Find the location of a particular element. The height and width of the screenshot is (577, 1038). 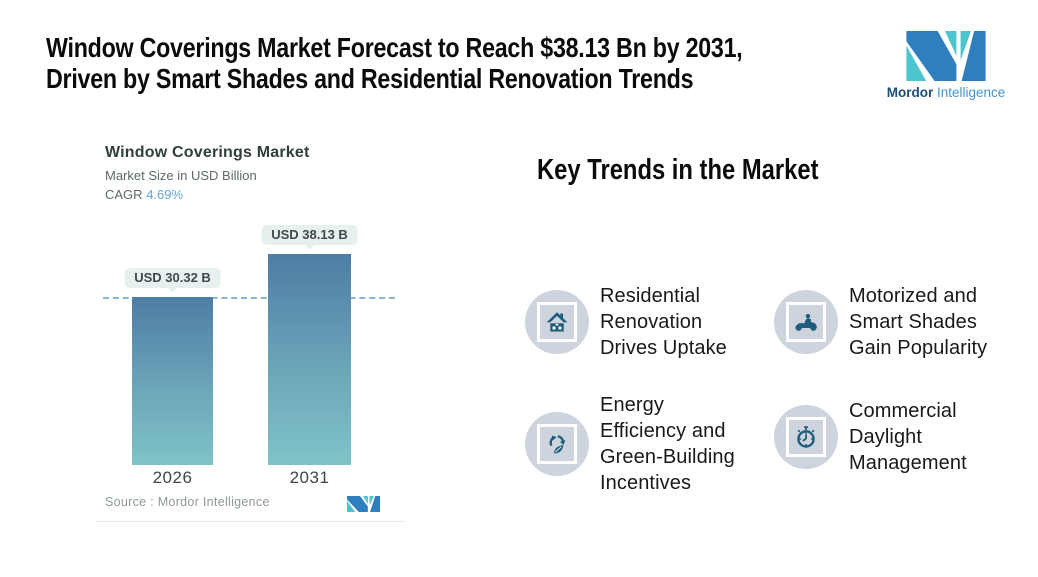

chart-title: Window Coverings Market is located at coordinates (207, 152).